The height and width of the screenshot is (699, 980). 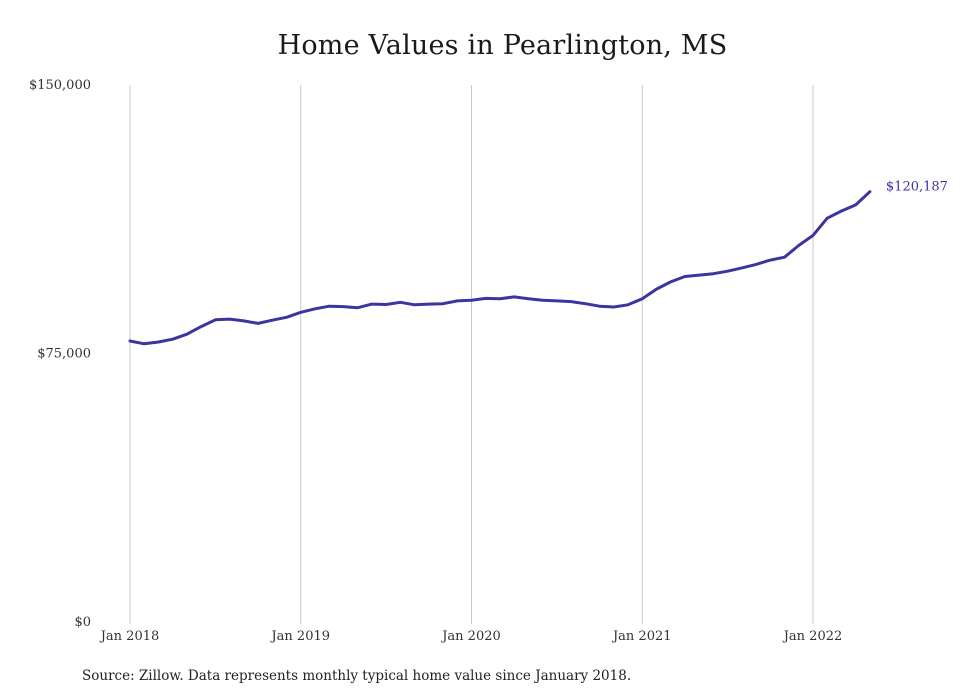 I want to click on y-tick-label: $0, so click(x=82, y=622).